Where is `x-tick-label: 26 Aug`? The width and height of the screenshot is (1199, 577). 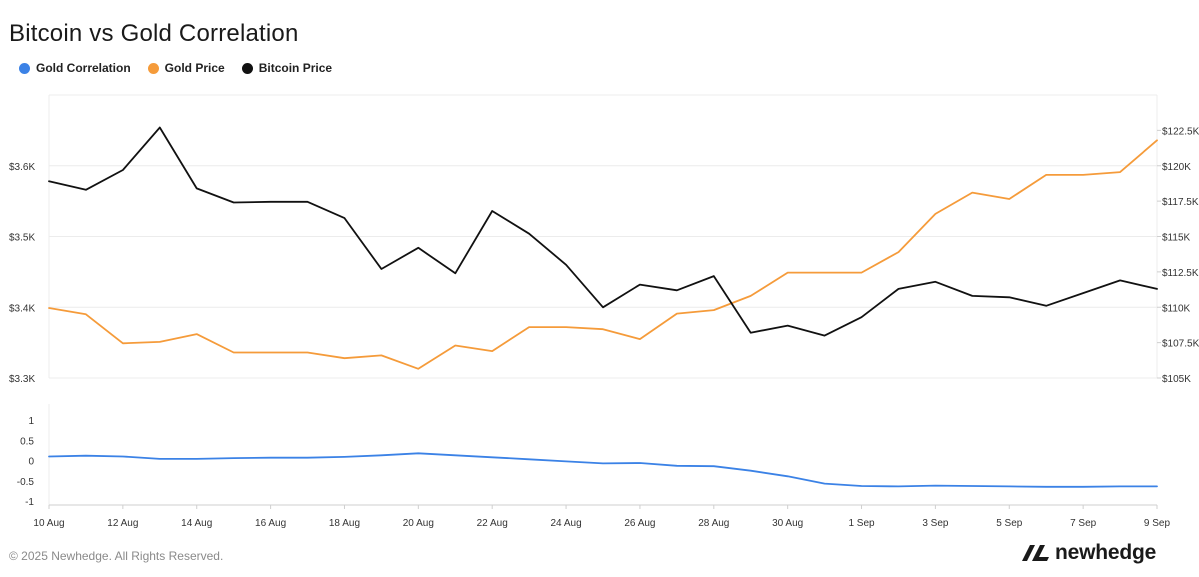 x-tick-label: 26 Aug is located at coordinates (639, 523).